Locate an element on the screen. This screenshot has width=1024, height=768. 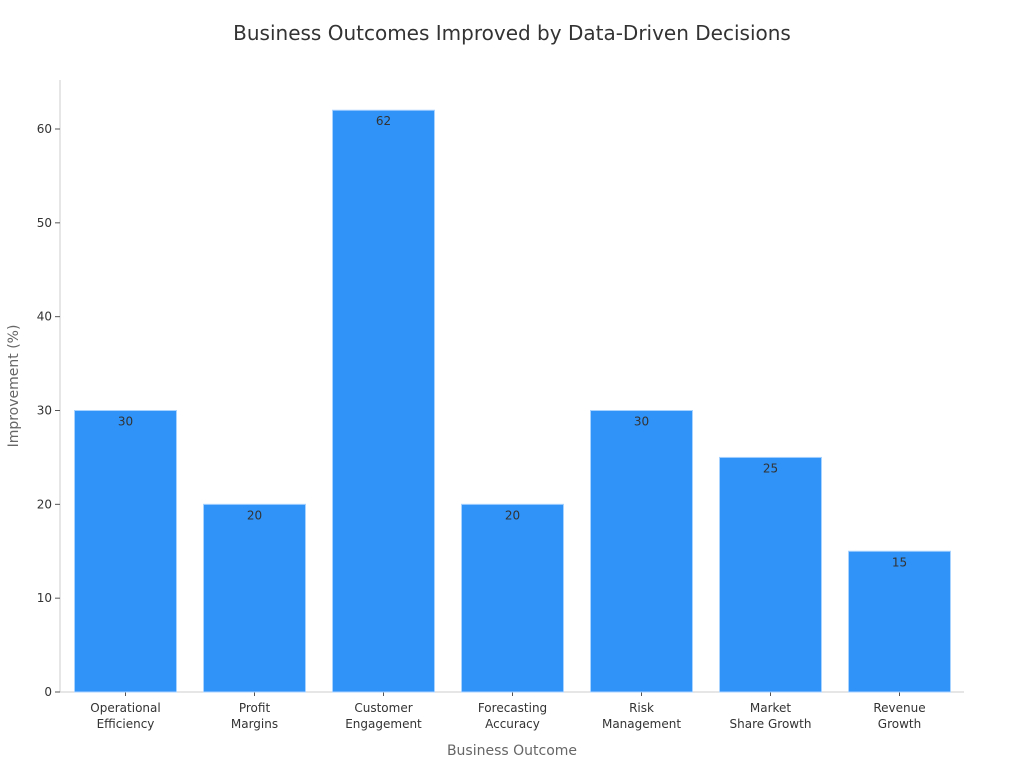
data-label: 25 is located at coordinates (770, 468).